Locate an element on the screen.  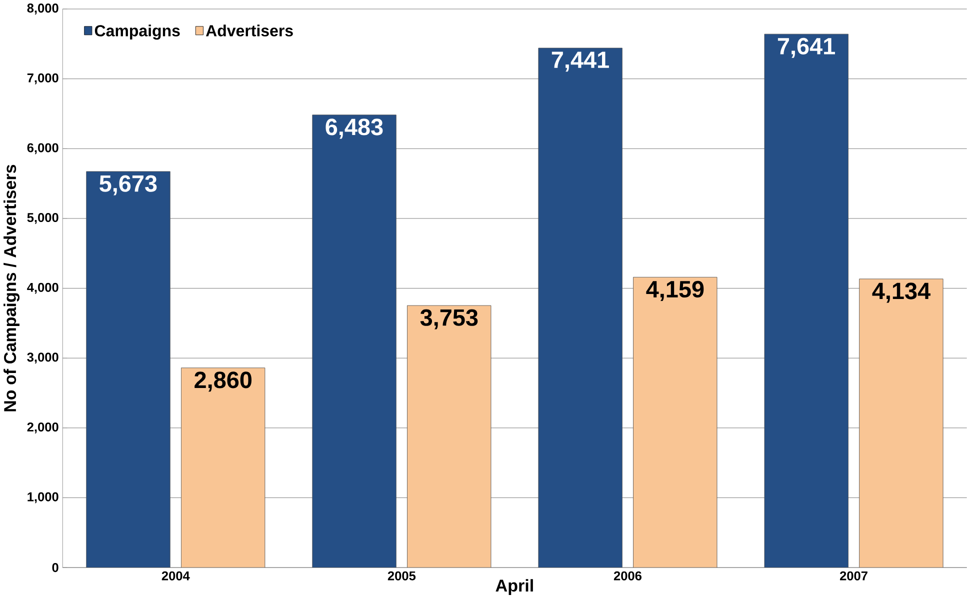
y-tick-label: 1,000 is located at coordinates (43, 498).